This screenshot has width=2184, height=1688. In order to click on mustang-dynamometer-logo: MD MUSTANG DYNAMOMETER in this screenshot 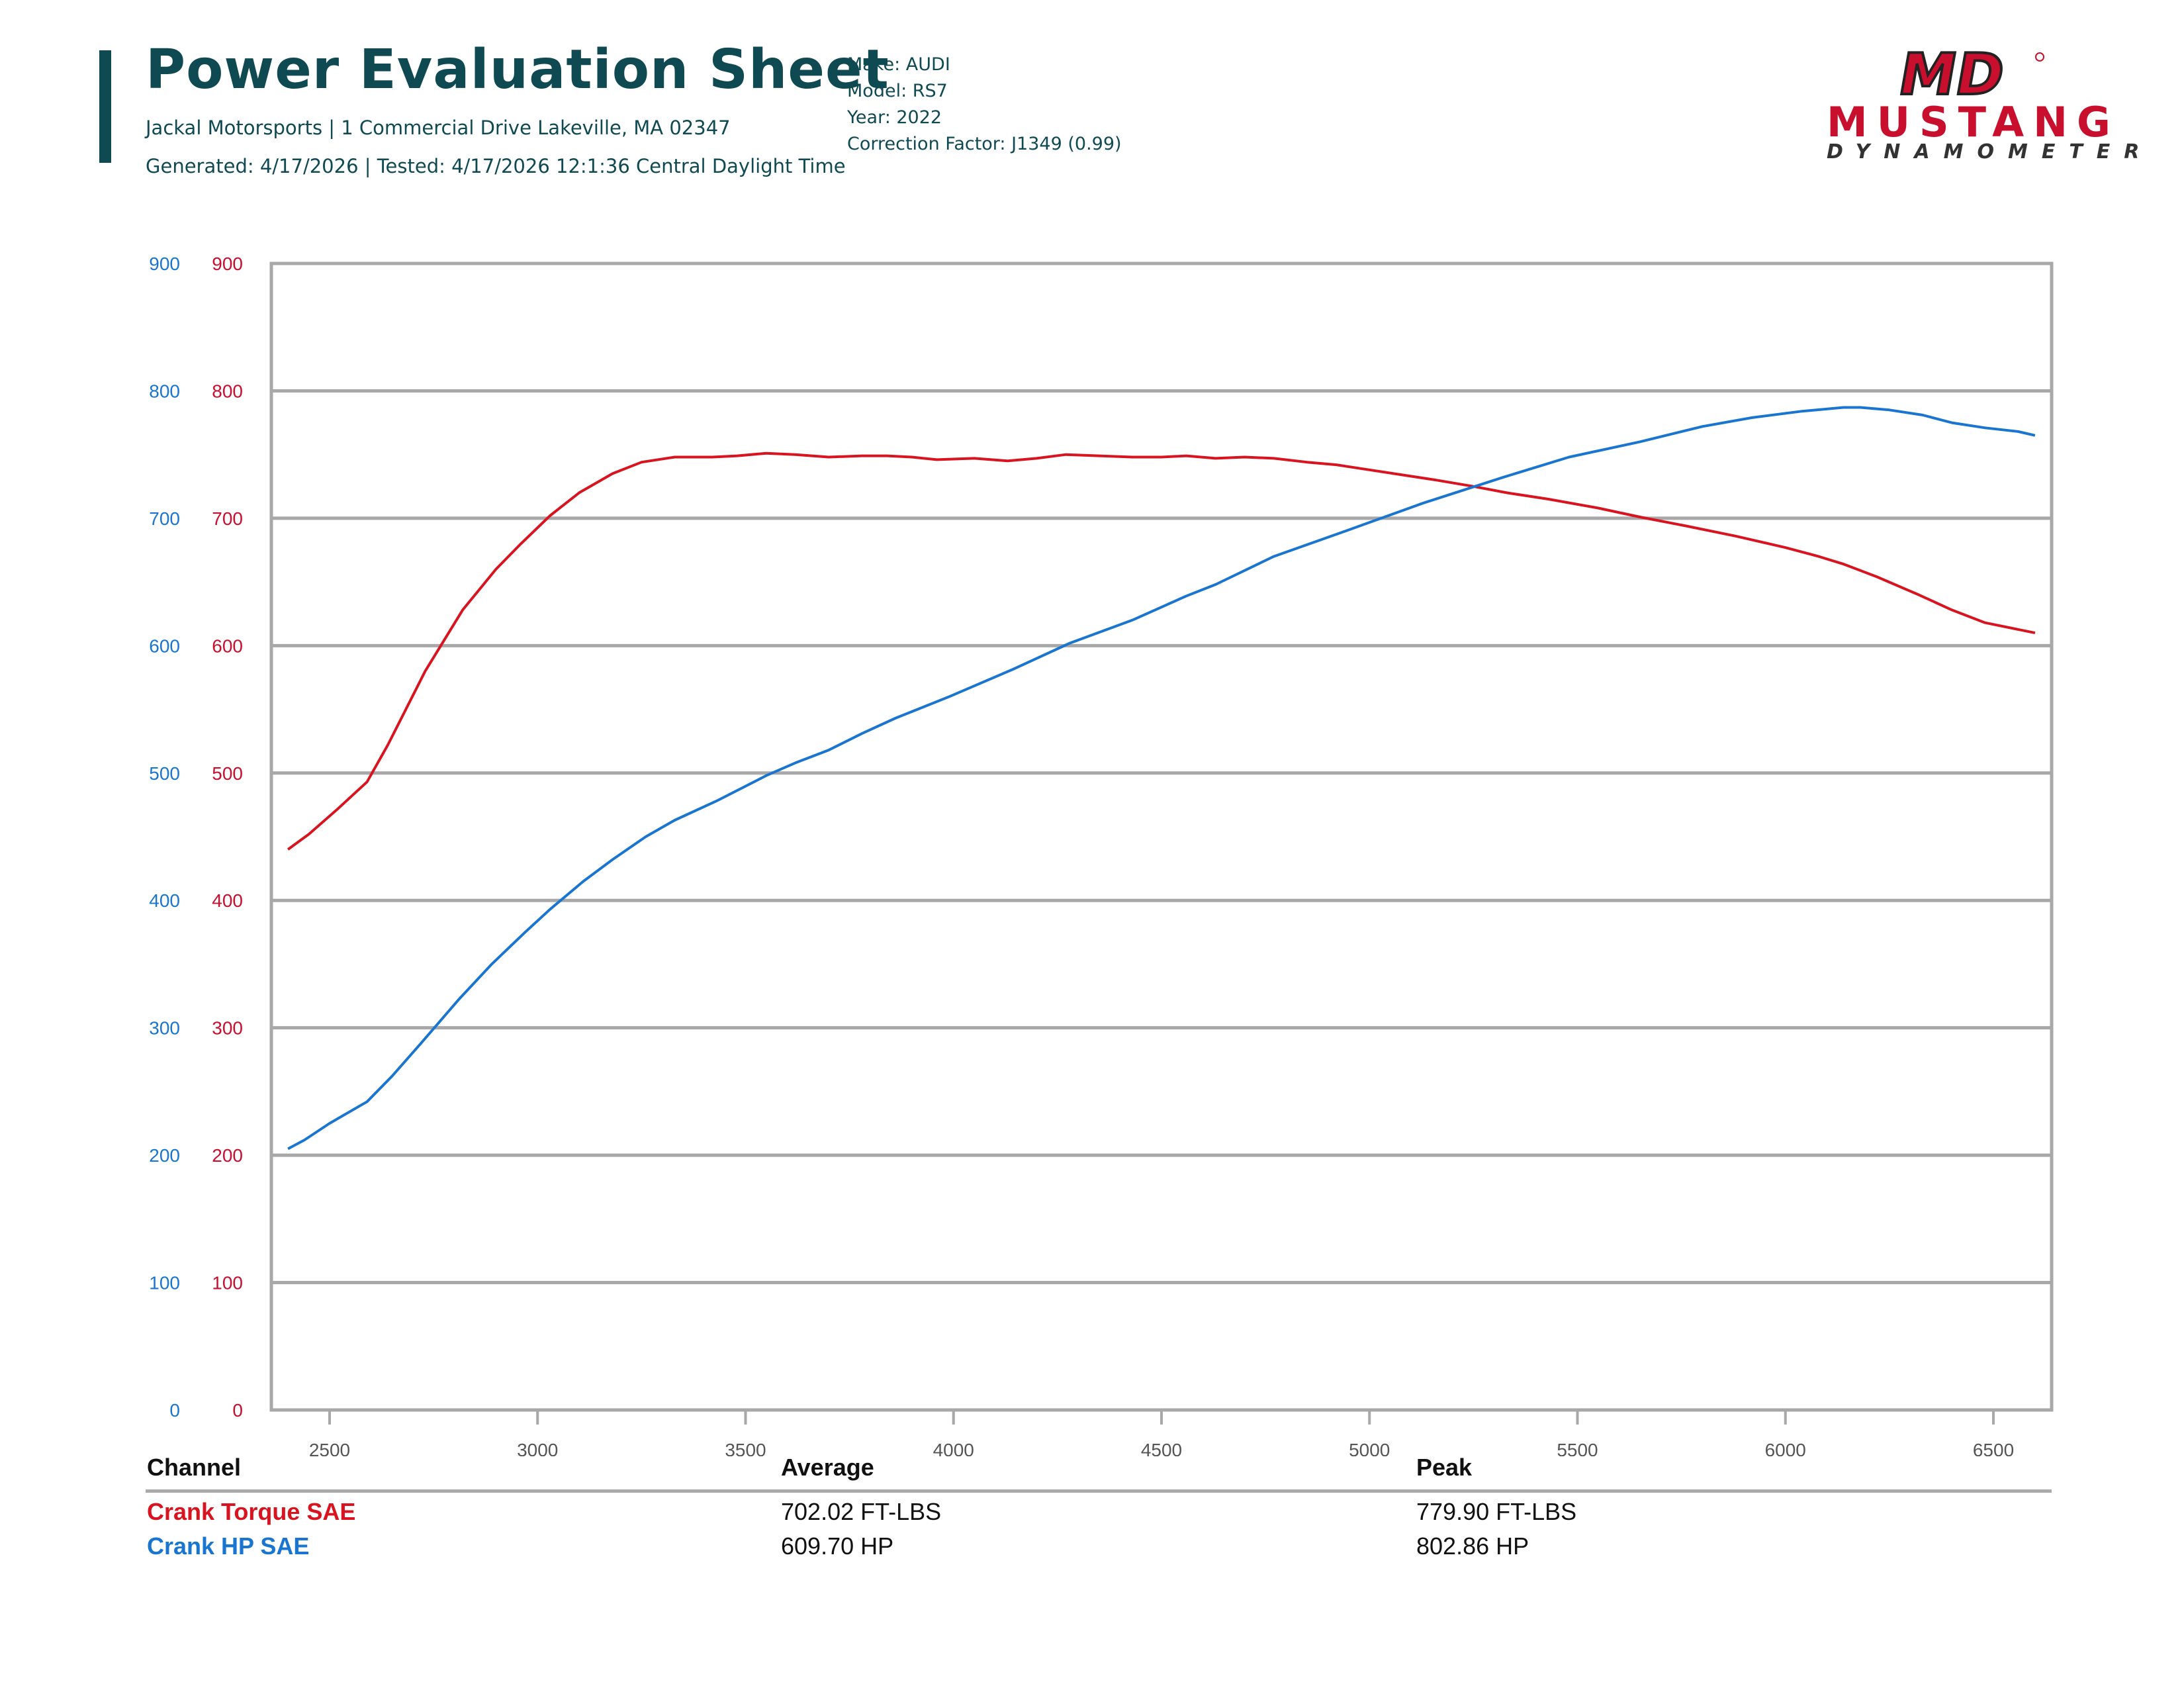, I will do `click(1991, 105)`.